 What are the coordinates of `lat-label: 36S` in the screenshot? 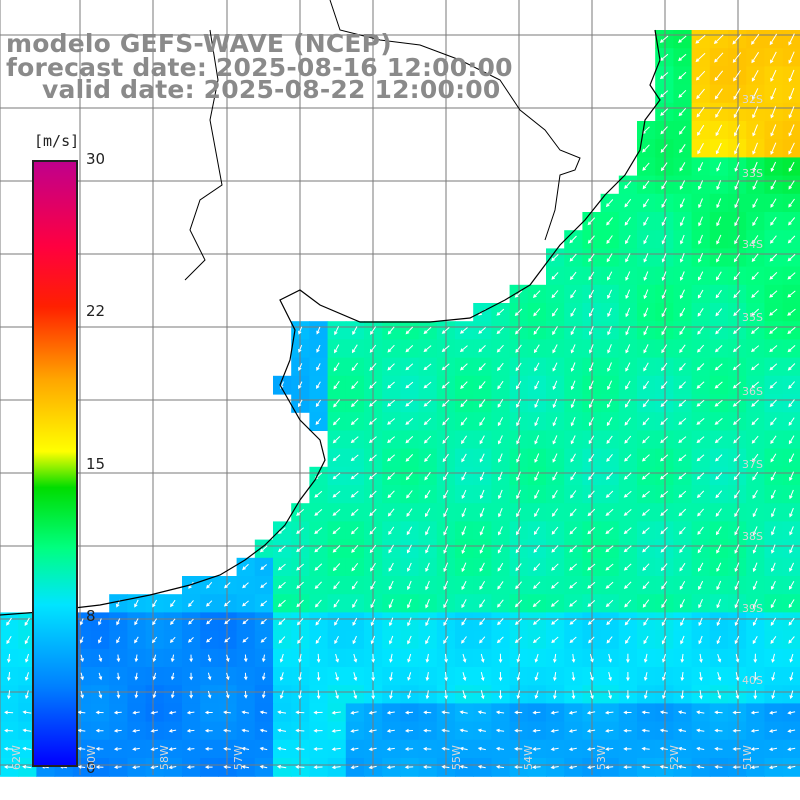 It's located at (752, 391).